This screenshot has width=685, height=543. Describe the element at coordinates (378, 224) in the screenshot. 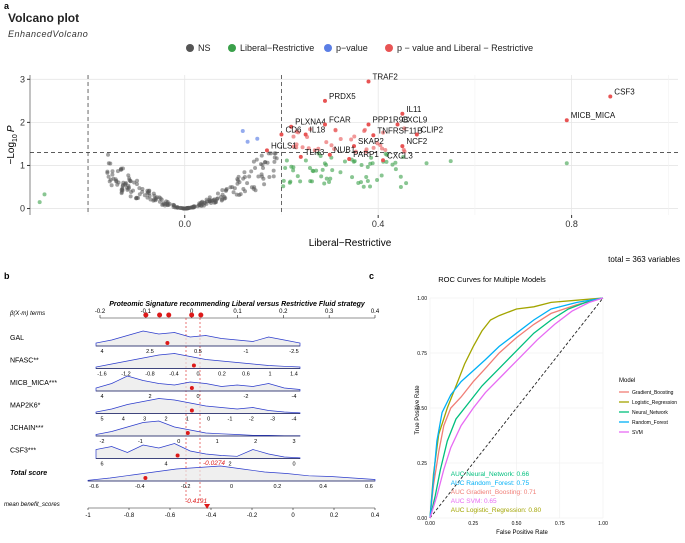

I see `volcano-xtick-label: 0.4` at that location.